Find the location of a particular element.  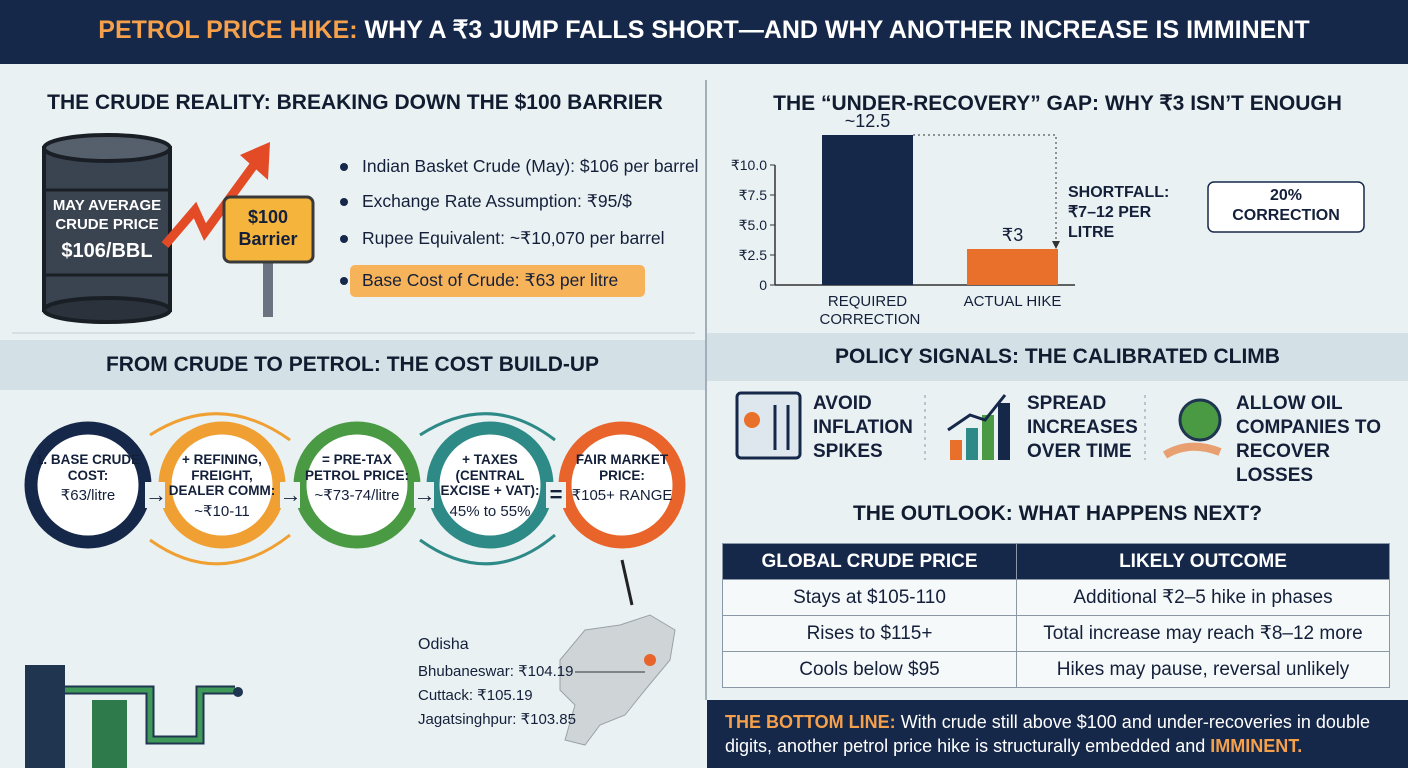

x-tick-label: REQUIRED CORRECTION is located at coordinates (870, 310).